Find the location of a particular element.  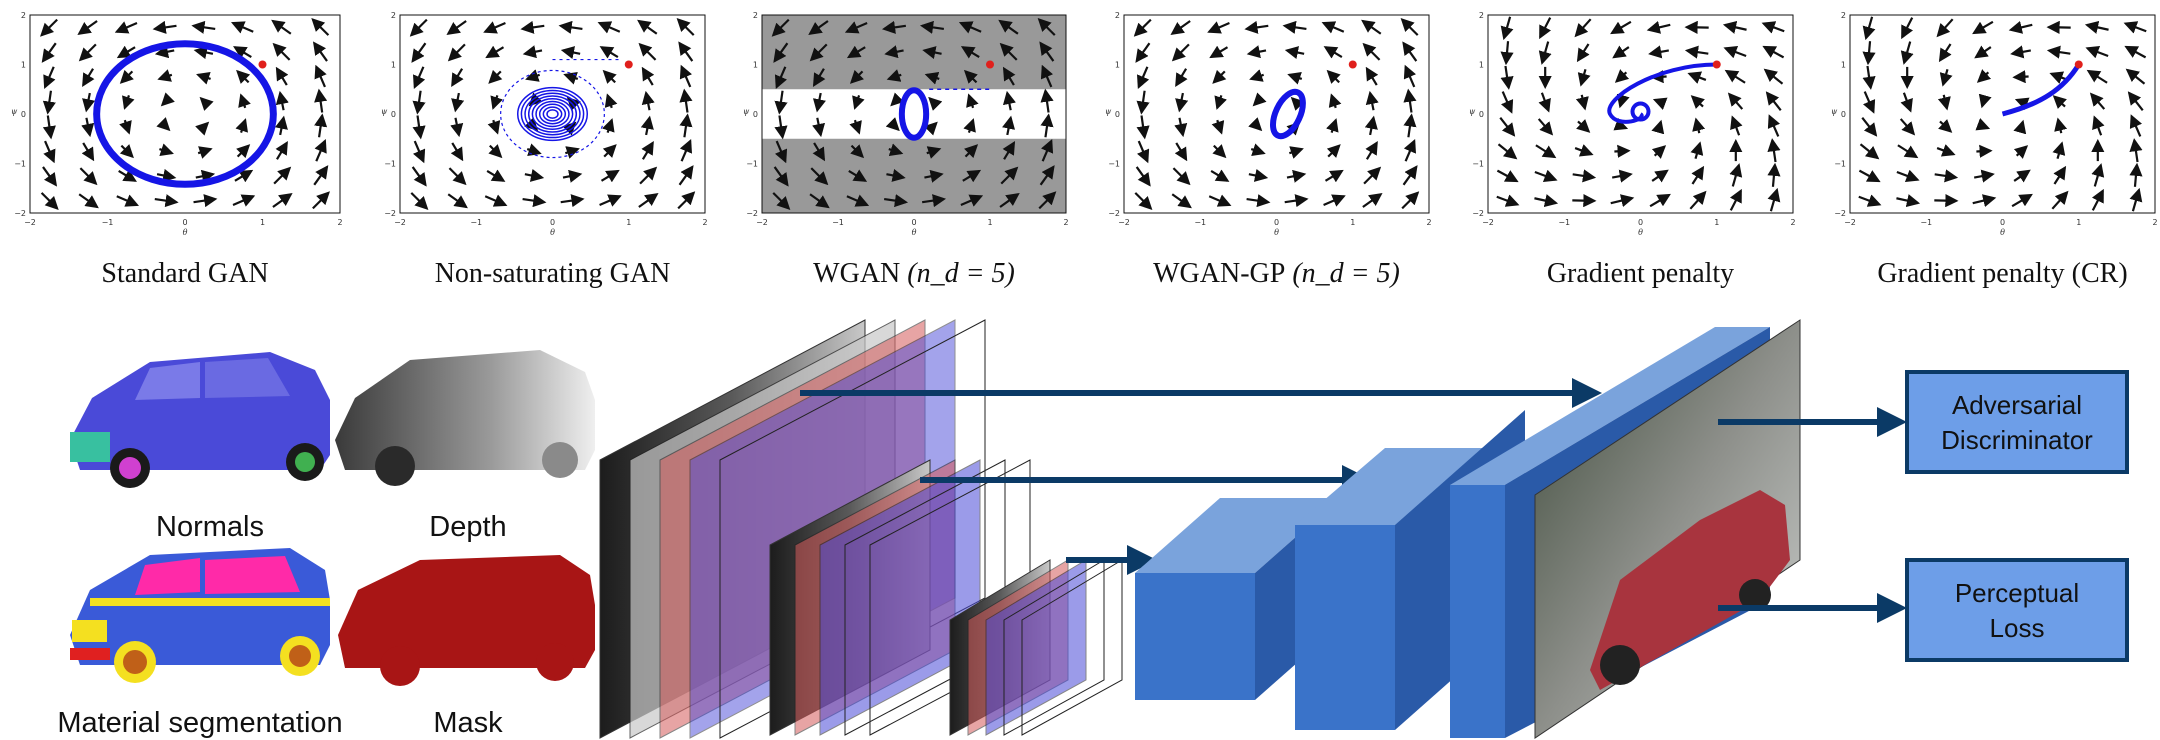

normals-label: Normals is located at coordinates (210, 527).